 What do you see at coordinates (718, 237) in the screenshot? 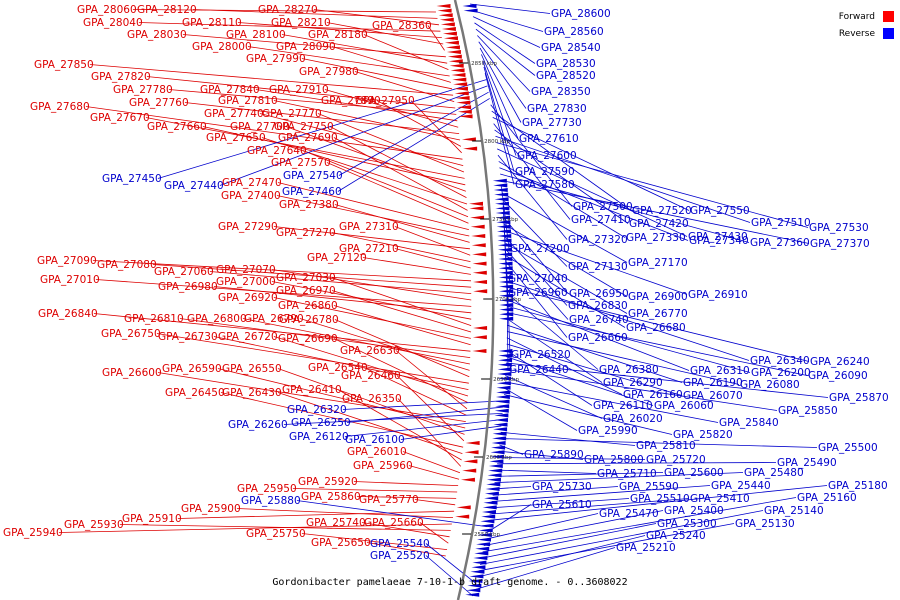
I see `reverse-gene-label: GPA_27430` at bounding box center [718, 237].